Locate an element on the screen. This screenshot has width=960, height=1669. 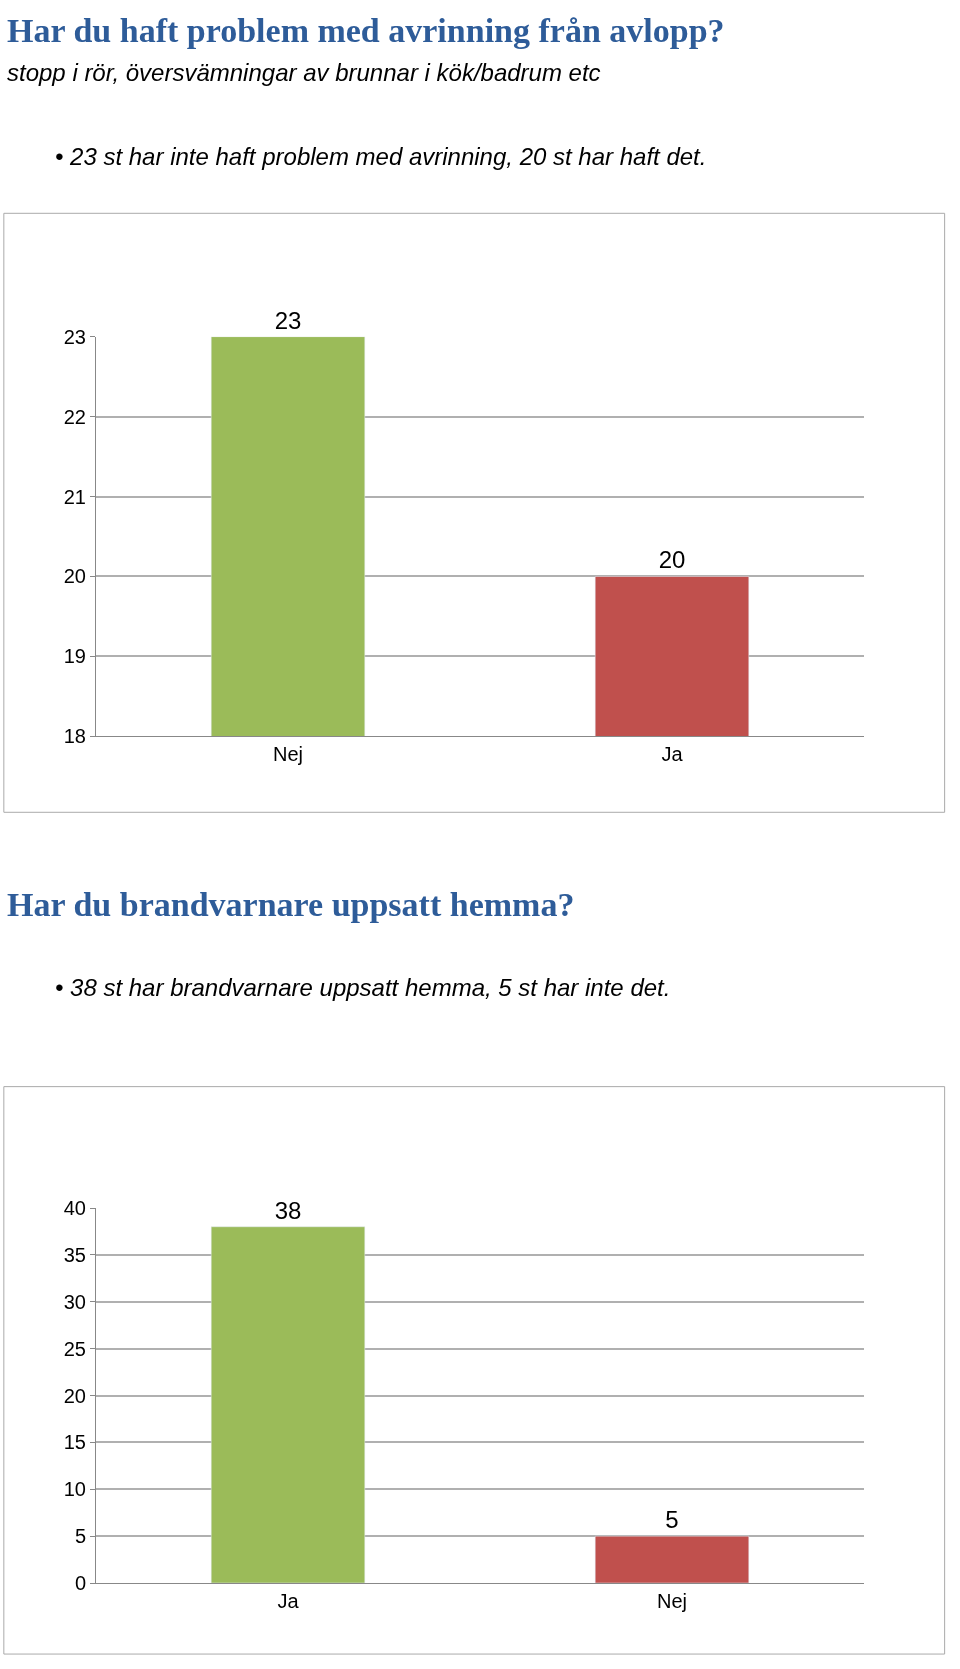
y-tick-label: 35 is located at coordinates (74, 1254).